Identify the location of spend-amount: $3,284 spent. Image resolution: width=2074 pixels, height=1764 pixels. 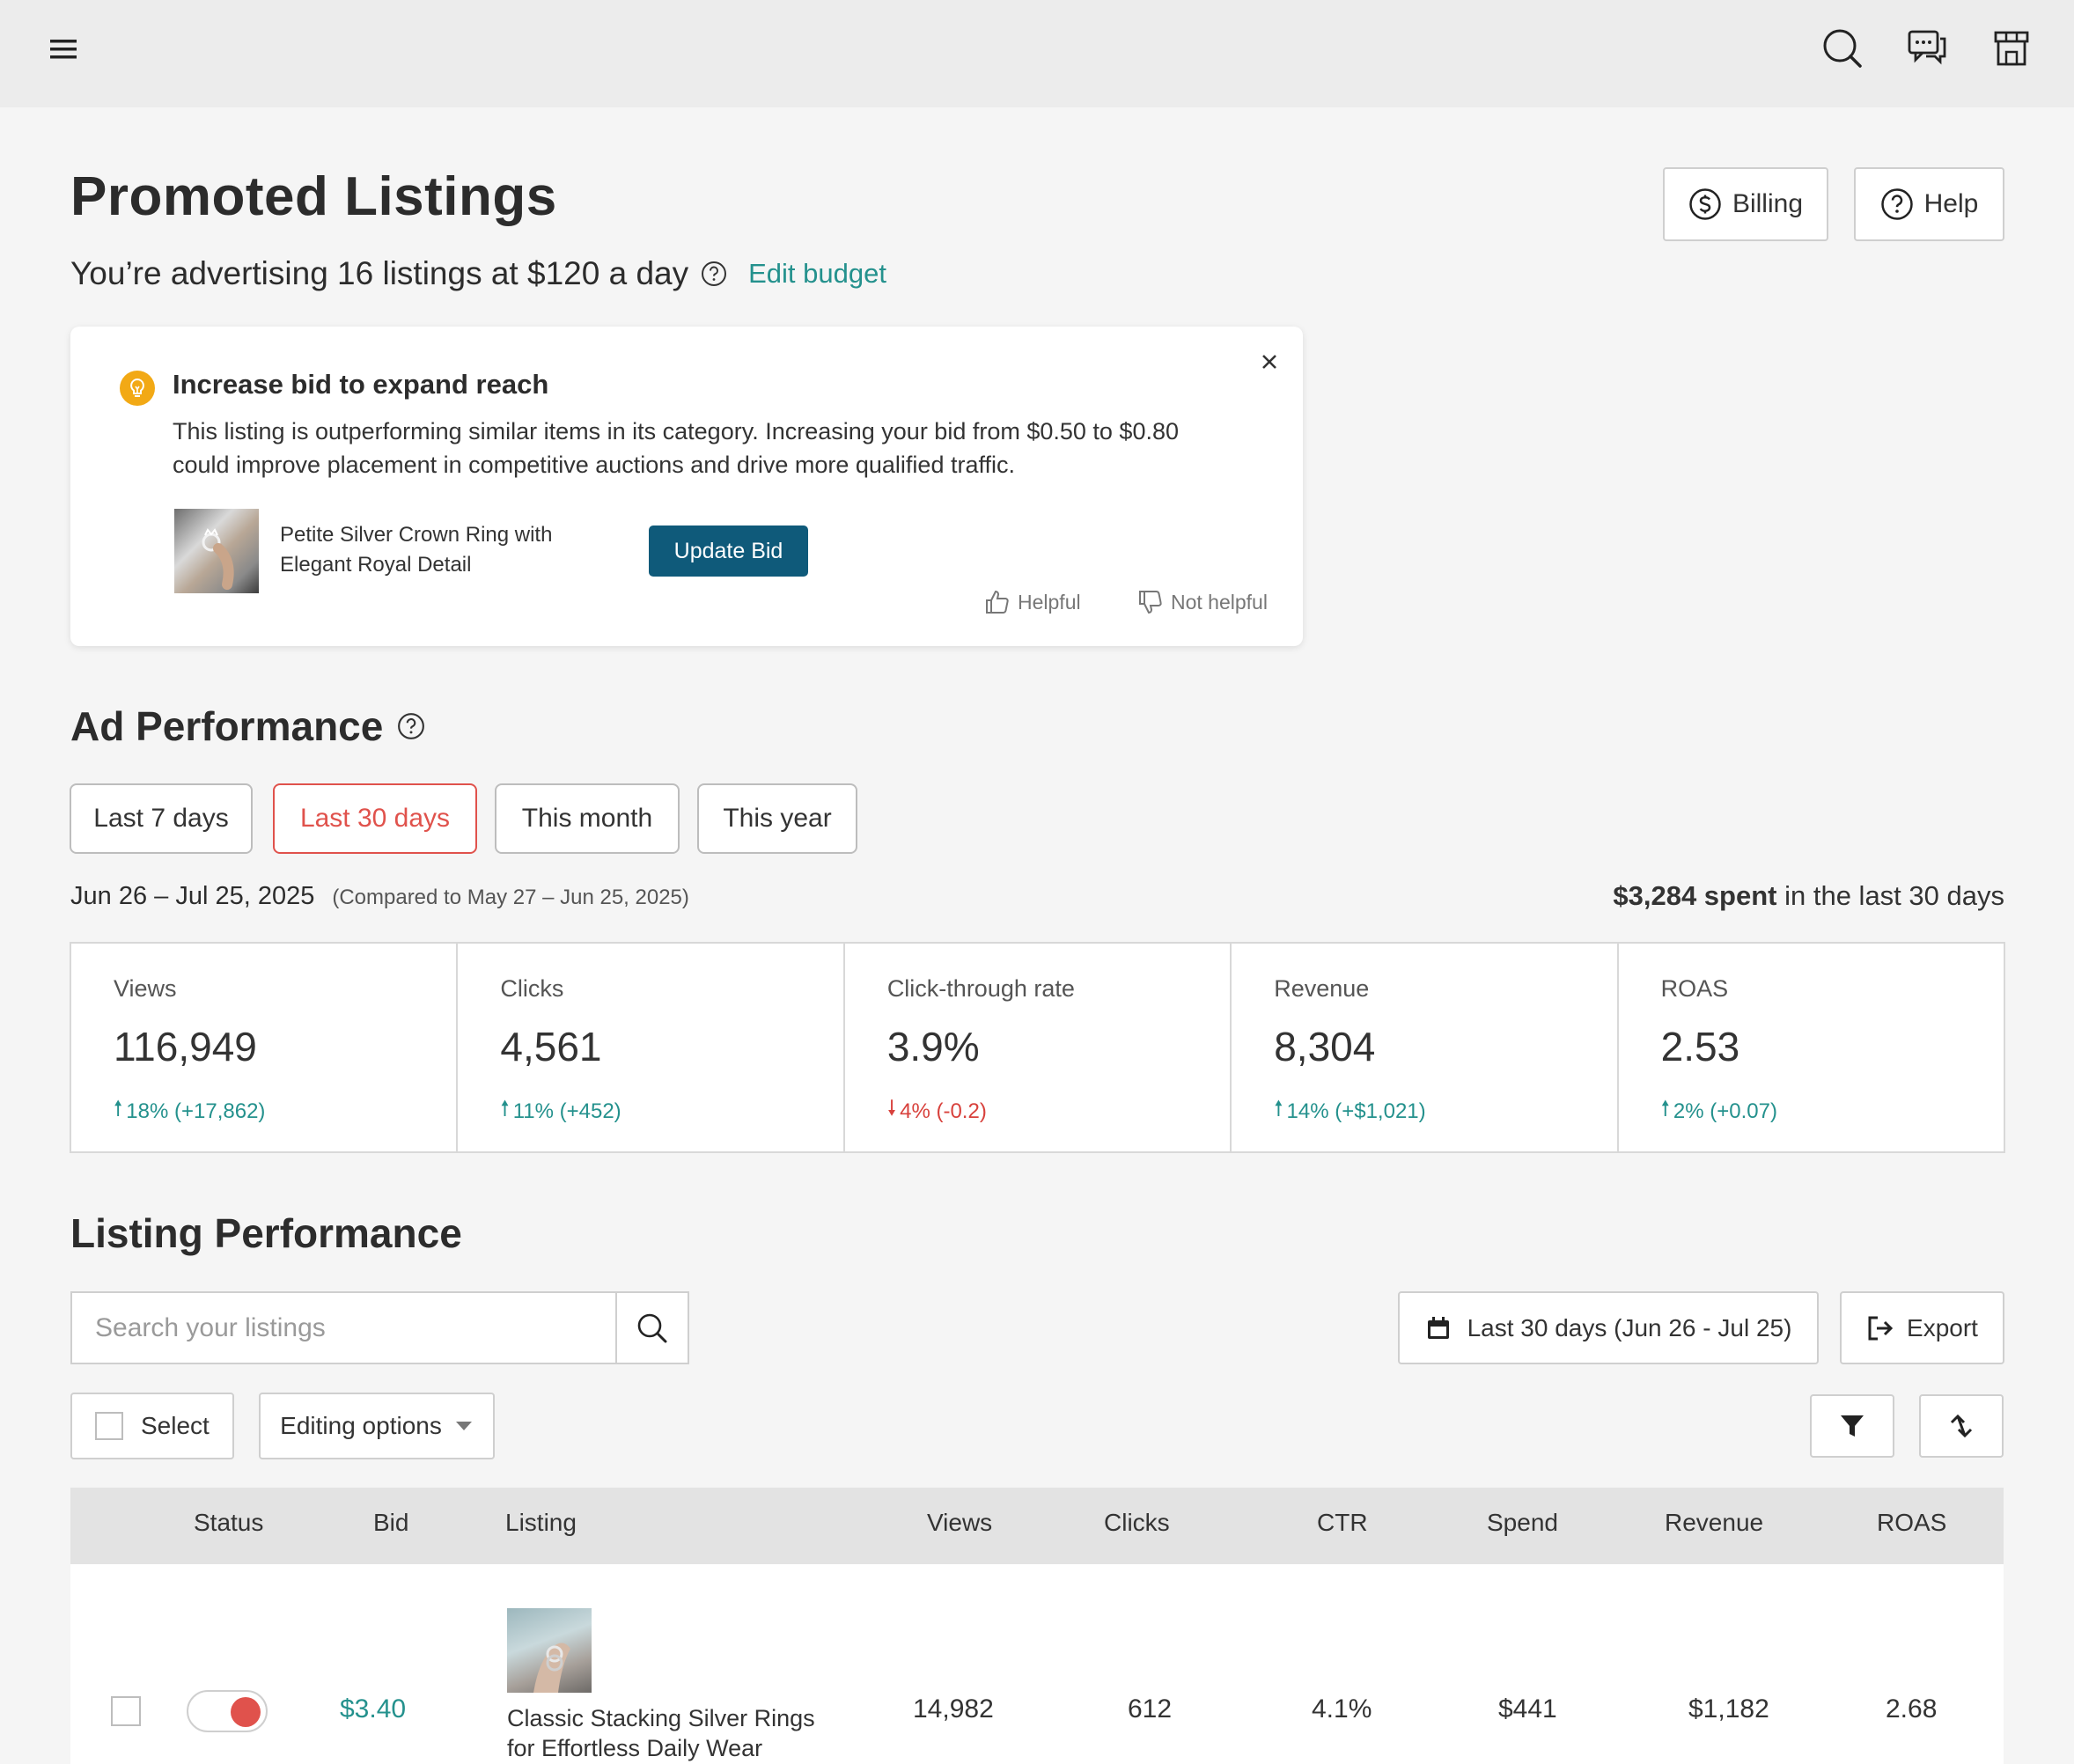
(1695, 895).